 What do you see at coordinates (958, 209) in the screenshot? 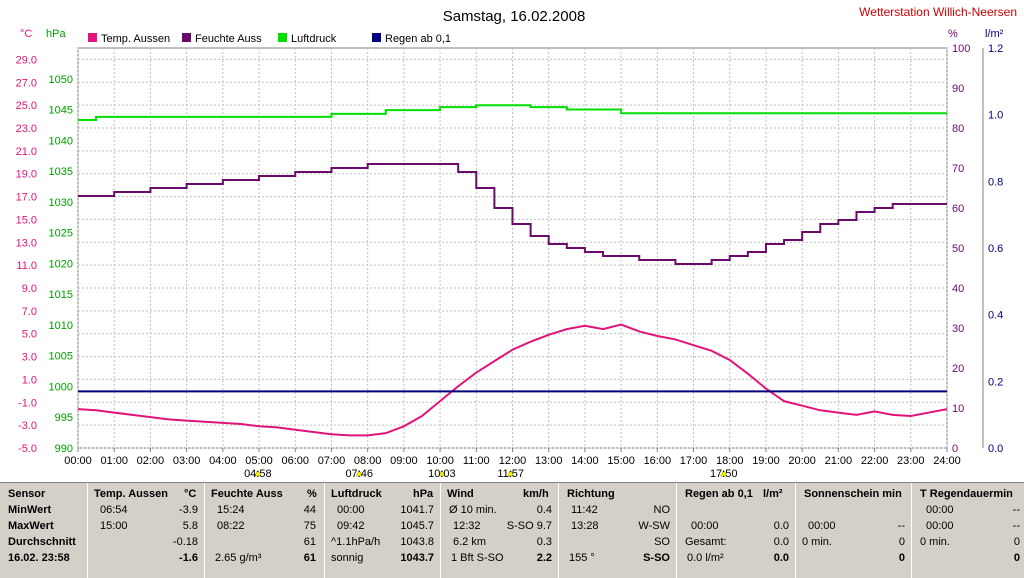
I see `tick-label-humidity: 60` at bounding box center [958, 209].